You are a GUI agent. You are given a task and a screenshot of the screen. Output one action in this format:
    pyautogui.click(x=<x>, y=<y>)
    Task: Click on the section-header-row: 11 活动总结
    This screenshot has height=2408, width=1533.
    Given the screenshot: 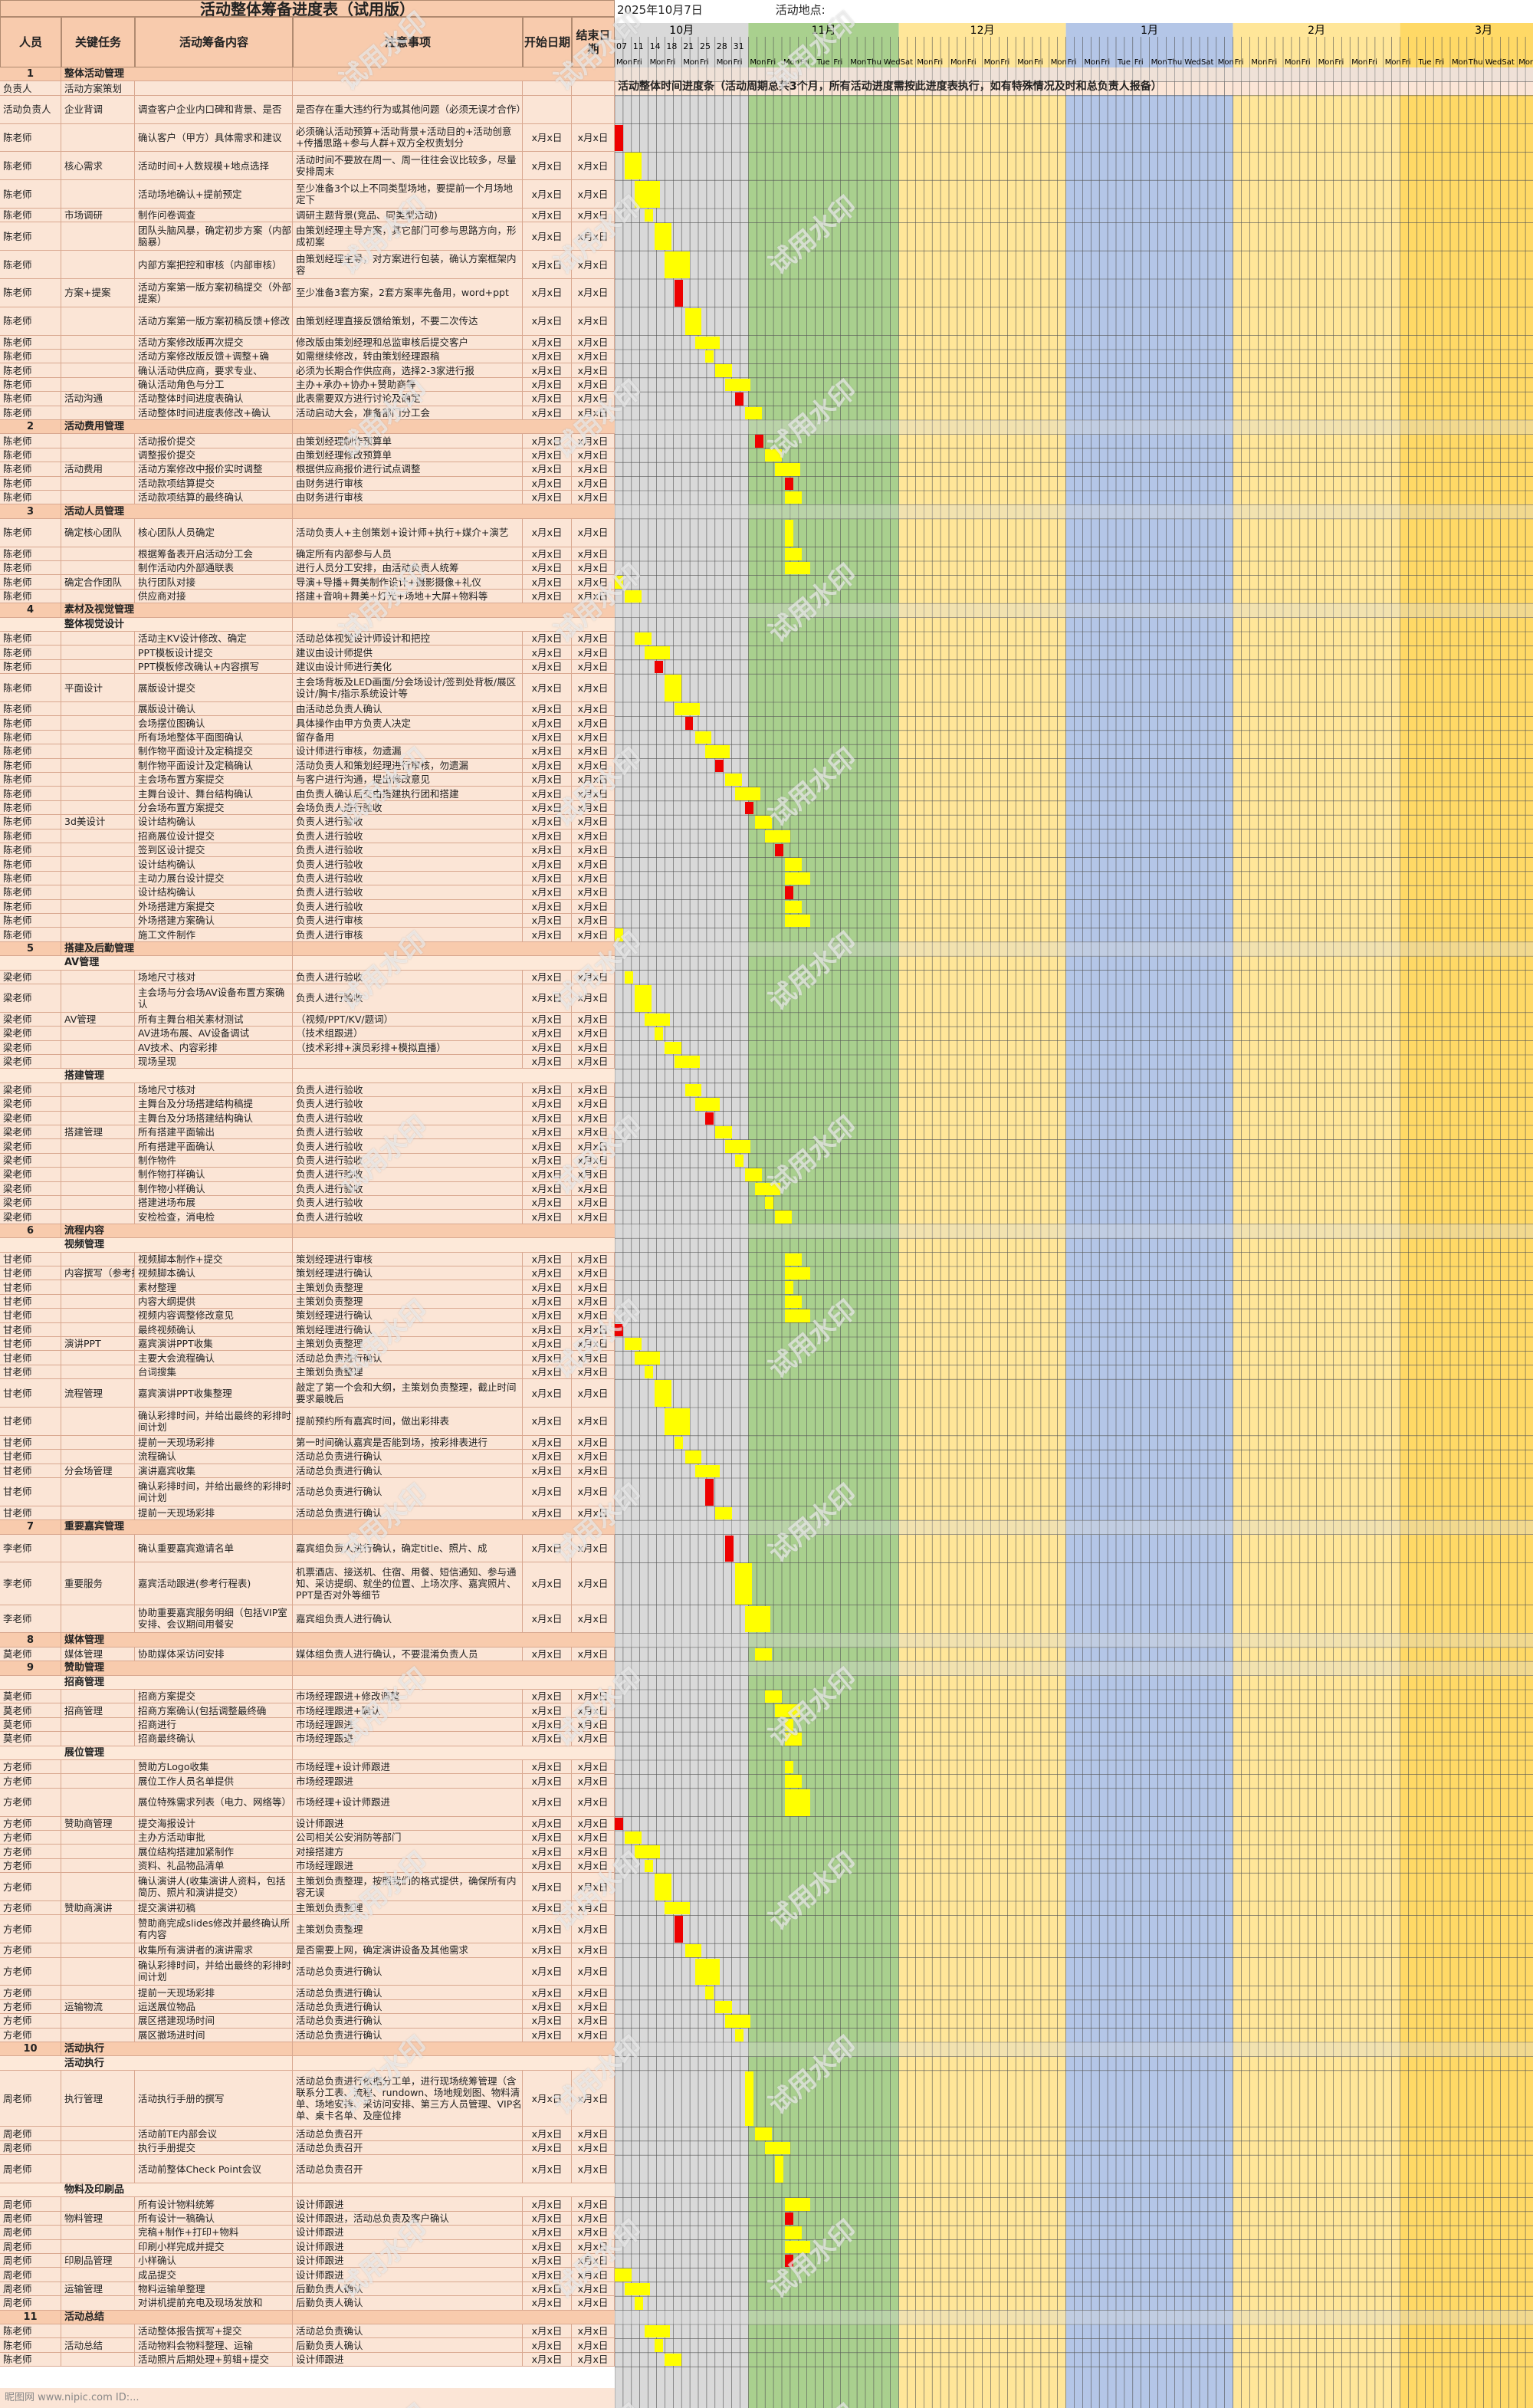 What is the action you would take?
    pyautogui.click(x=307, y=2317)
    